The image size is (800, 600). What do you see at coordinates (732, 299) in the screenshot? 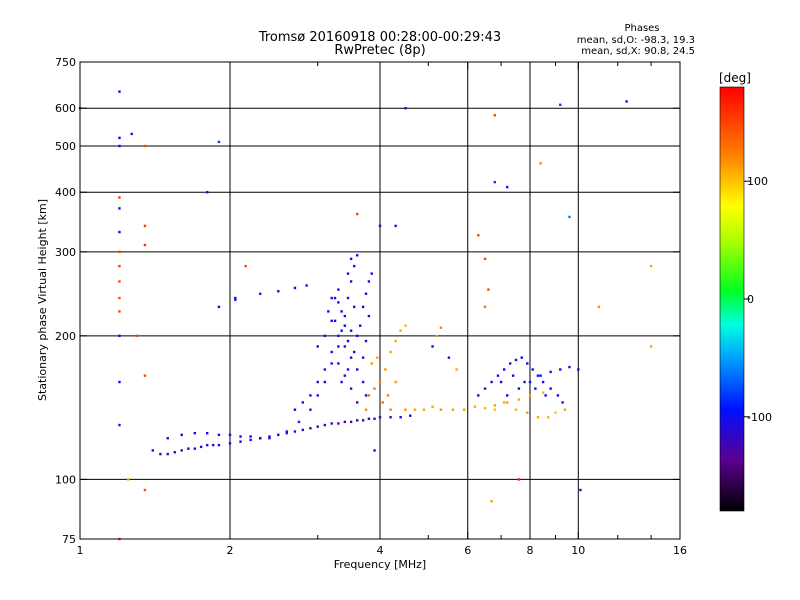
I see `colorbar-gradient` at bounding box center [732, 299].